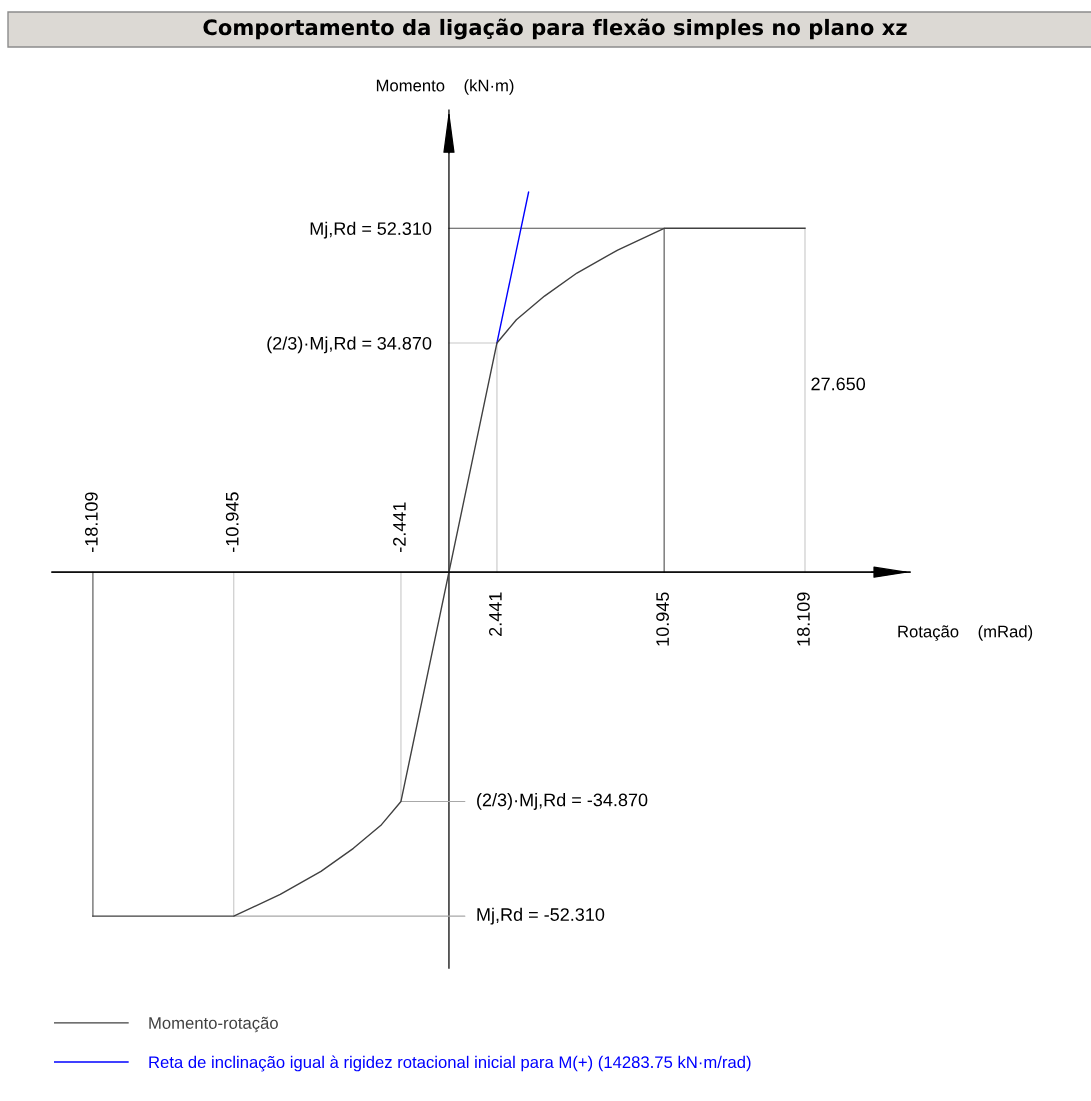 The width and height of the screenshot is (1091, 1101). I want to click on annotation: 27.650, so click(838, 384).